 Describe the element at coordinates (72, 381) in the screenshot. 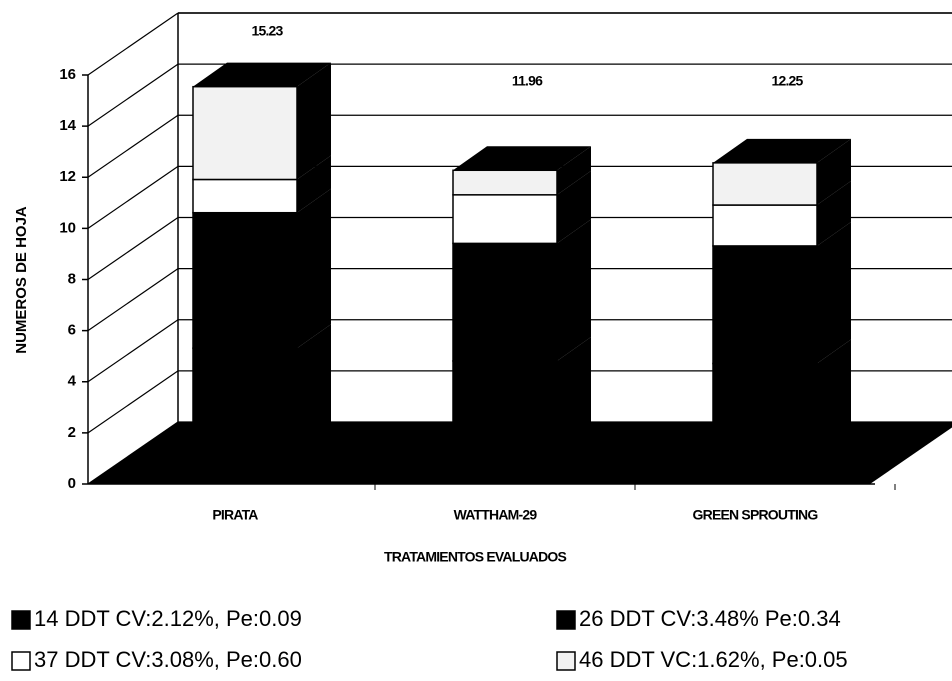

I see `y-tick-label: 4` at that location.